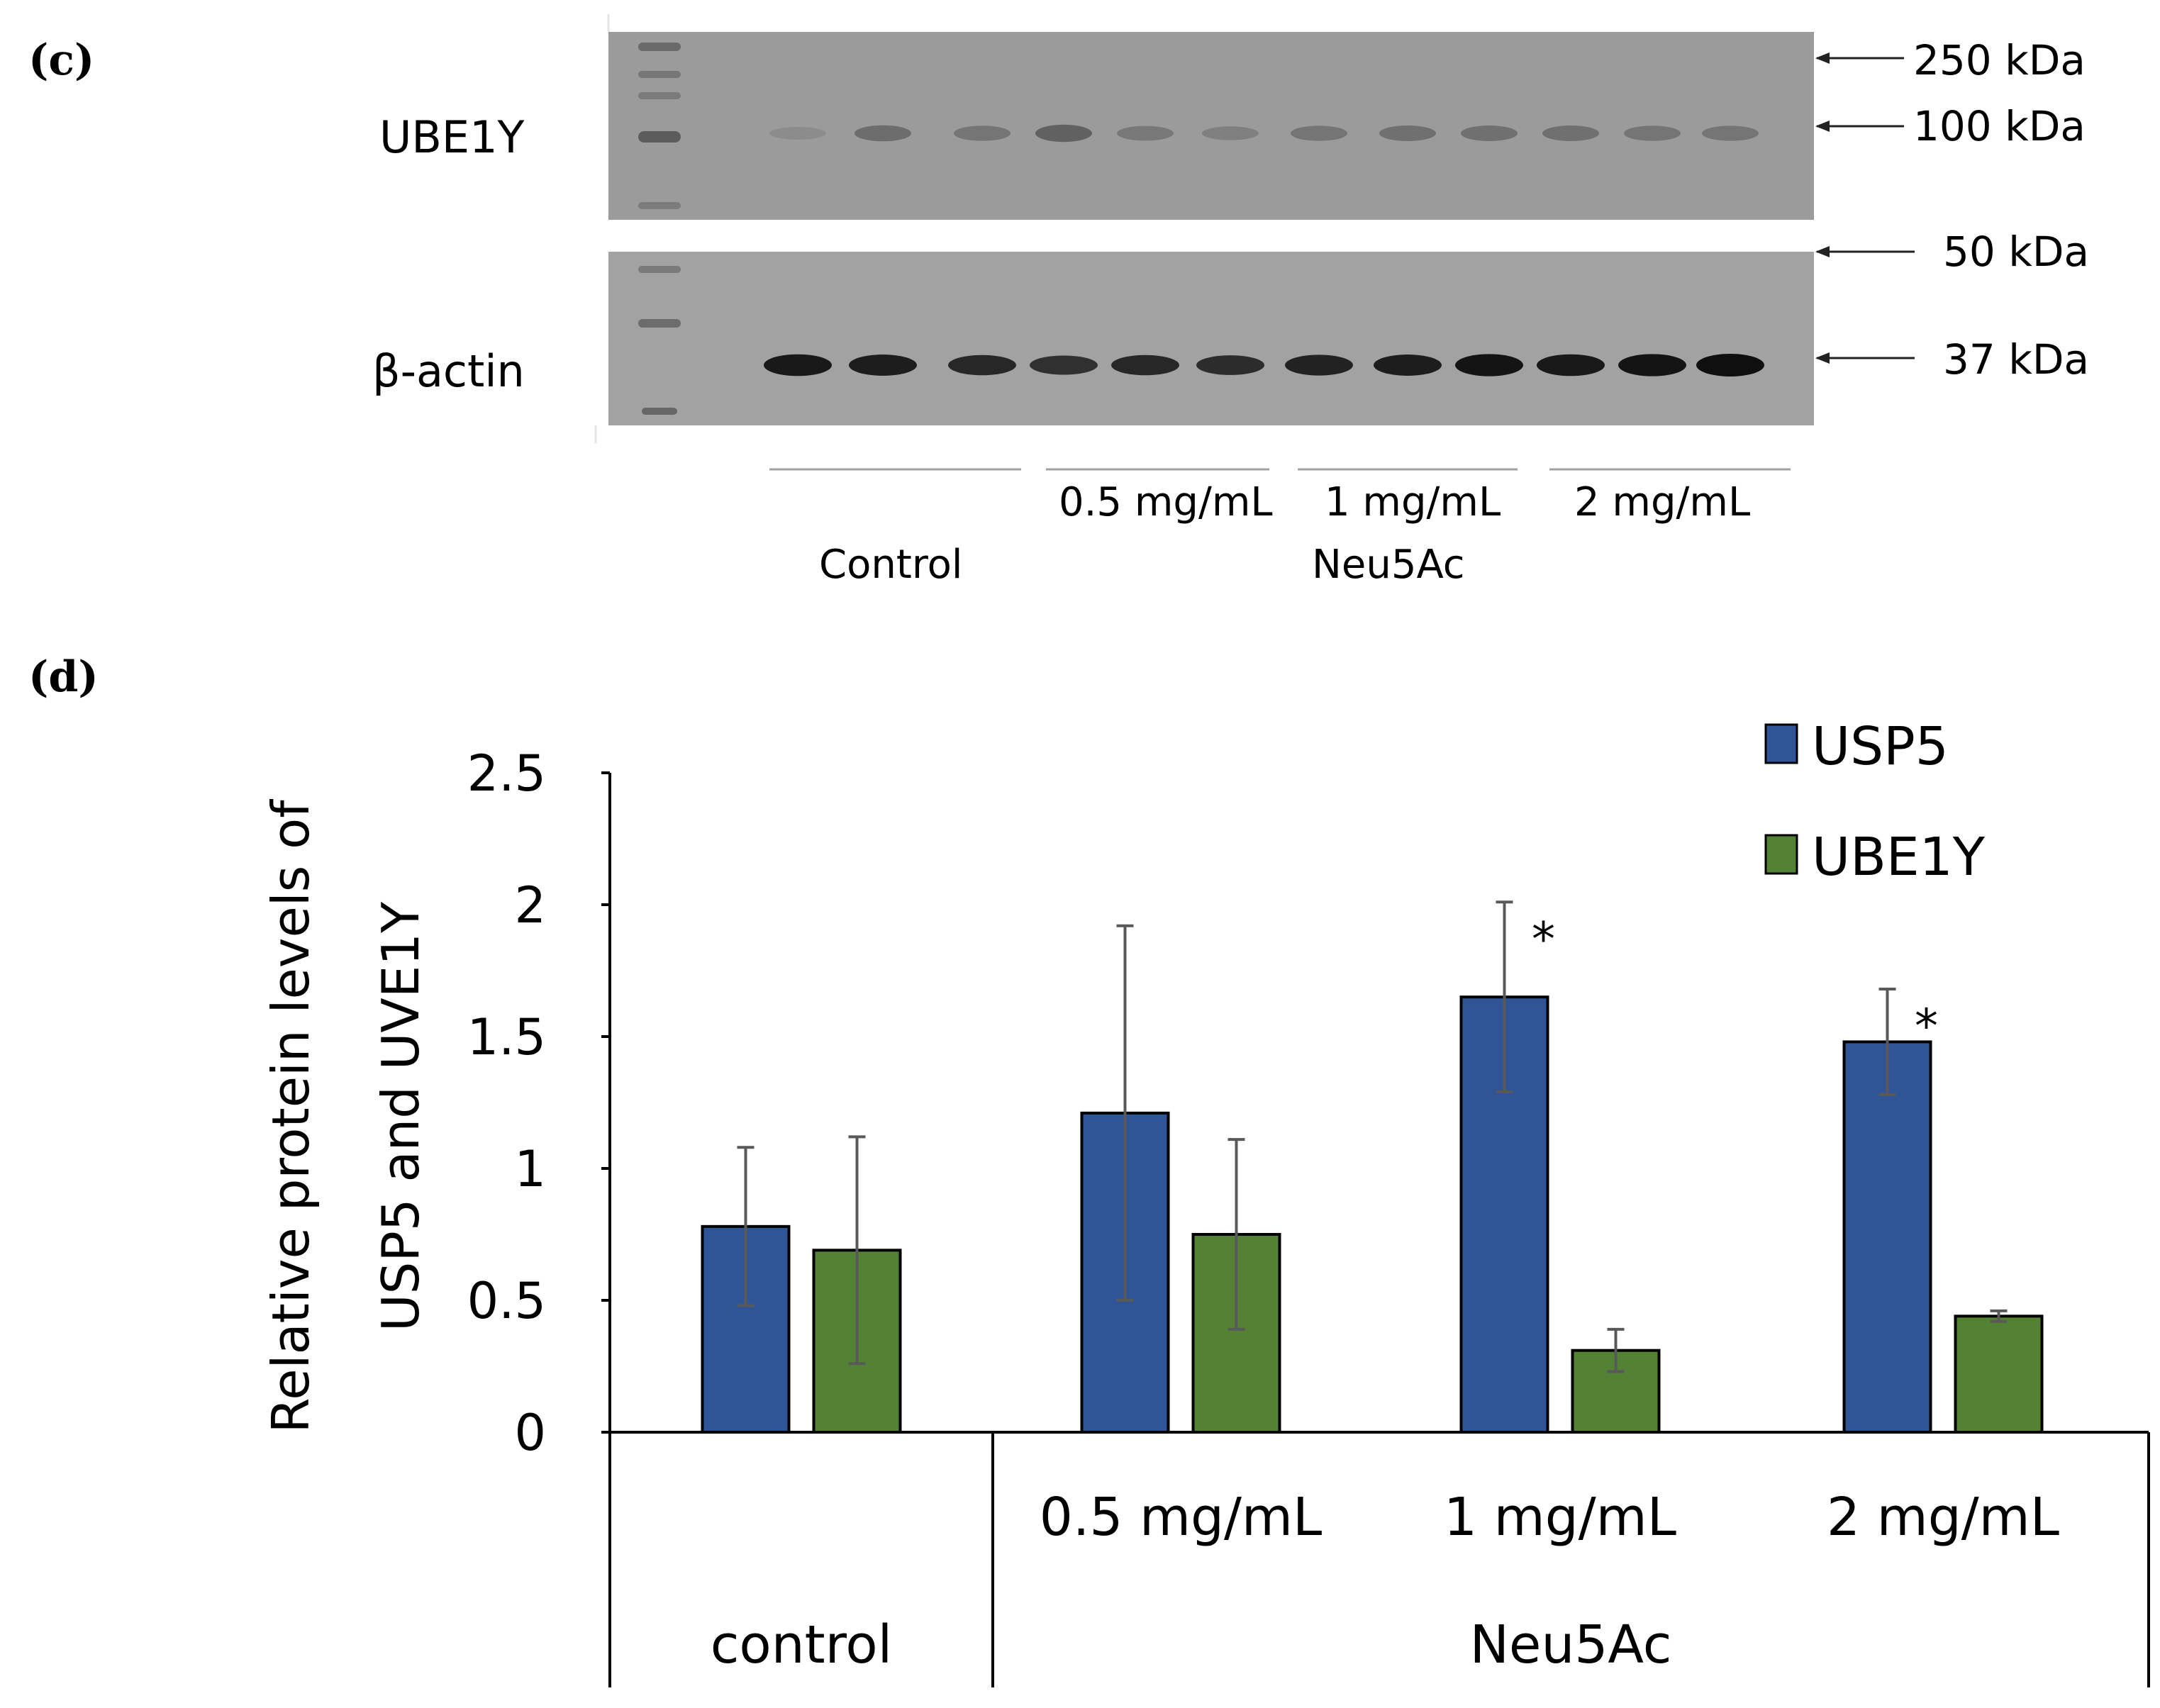 The height and width of the screenshot is (1708, 2160). I want to click on mw-marker-100: 100 kDa, so click(1950, 126).